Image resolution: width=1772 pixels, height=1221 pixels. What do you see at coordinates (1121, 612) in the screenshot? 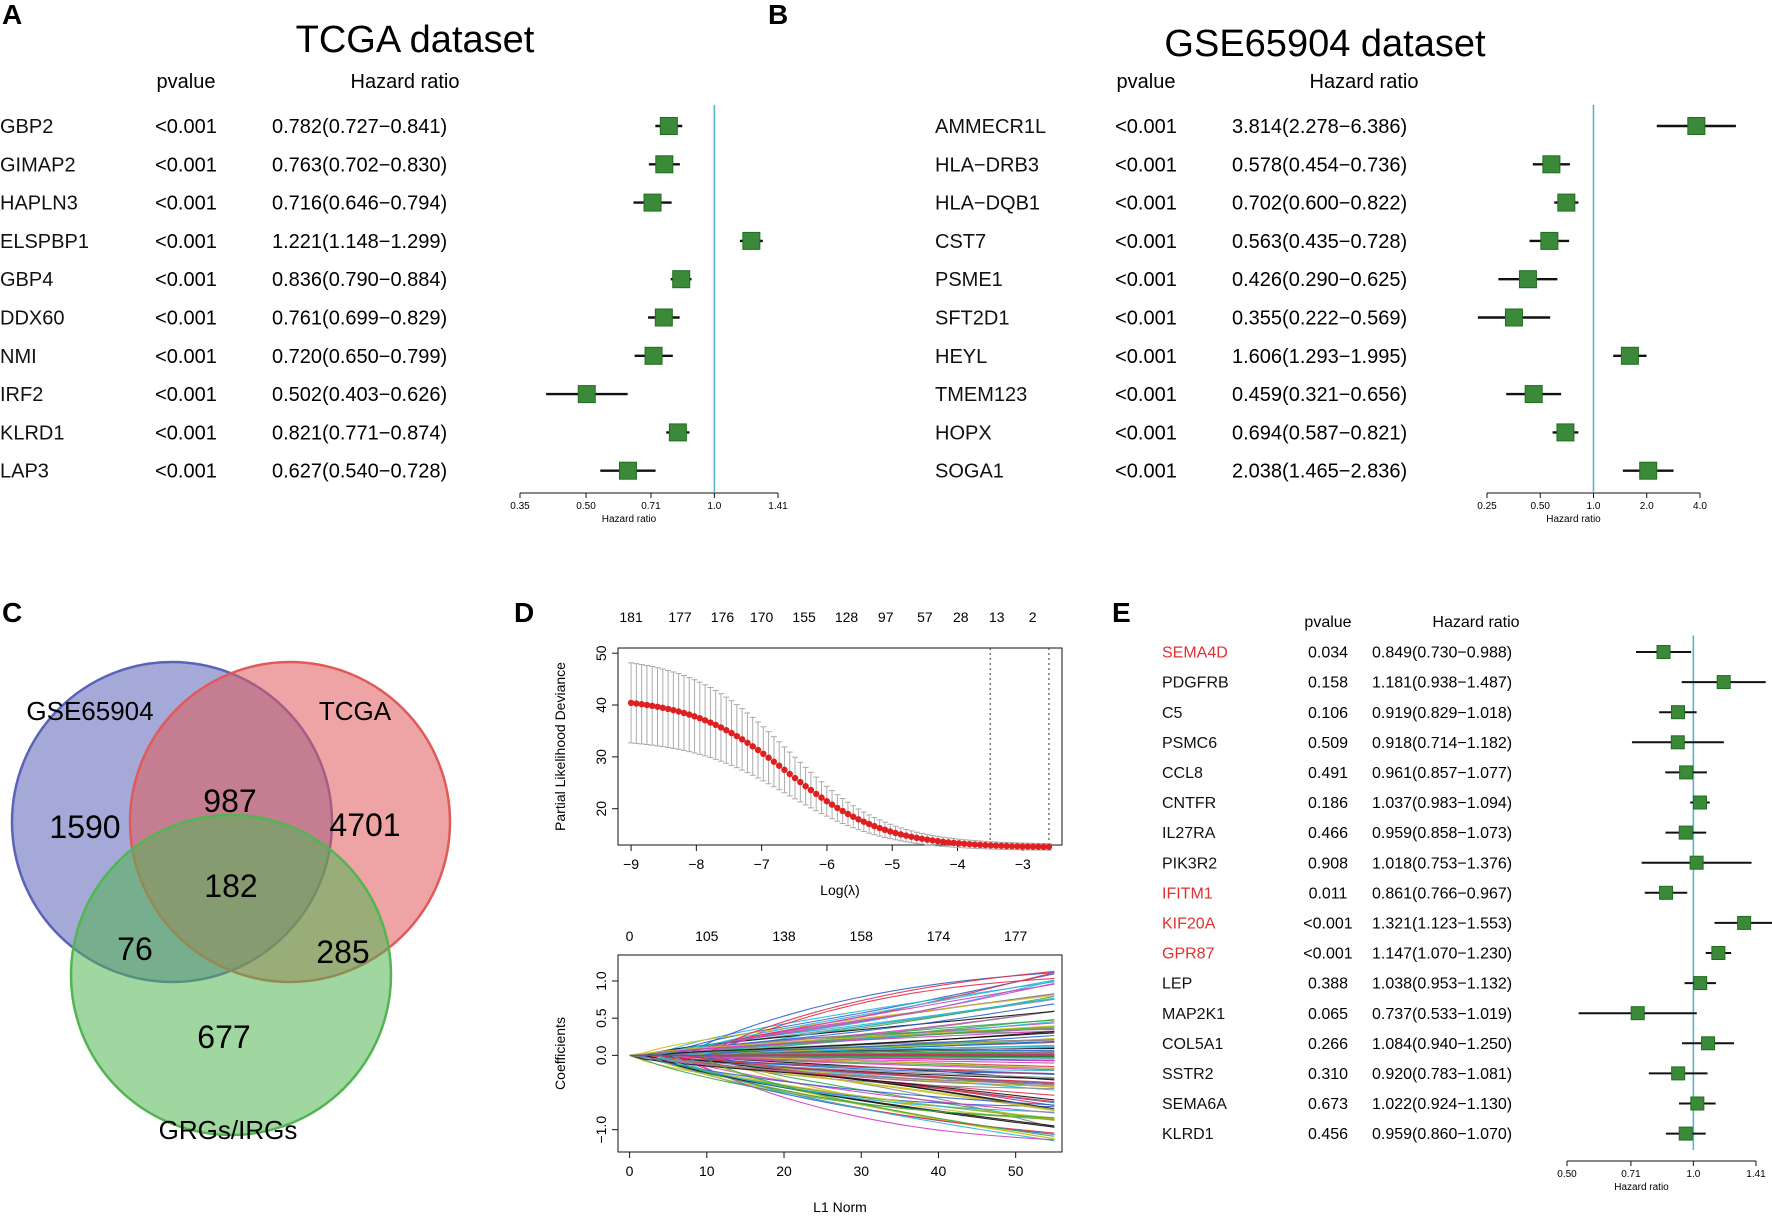
I see `panel-label-e: E` at bounding box center [1121, 612].